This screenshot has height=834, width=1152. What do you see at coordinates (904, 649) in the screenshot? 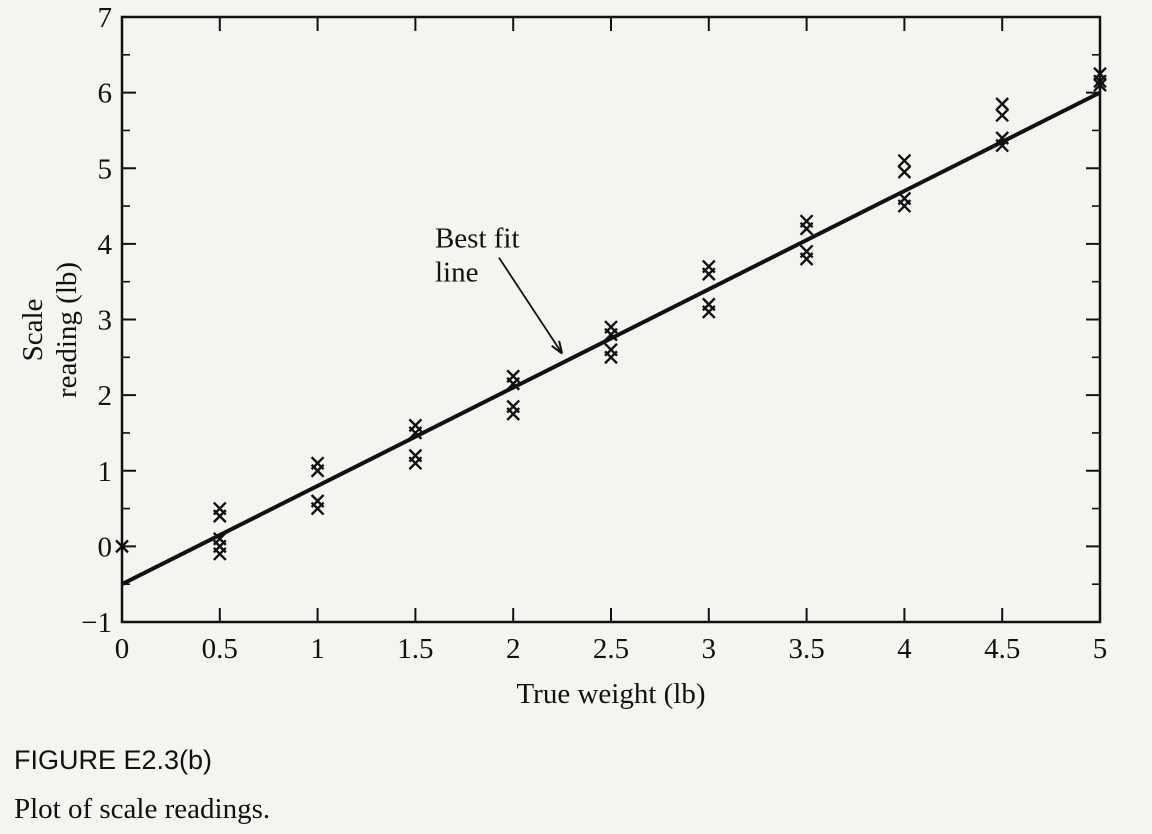
I see `x-tick-label: 4` at bounding box center [904, 649].